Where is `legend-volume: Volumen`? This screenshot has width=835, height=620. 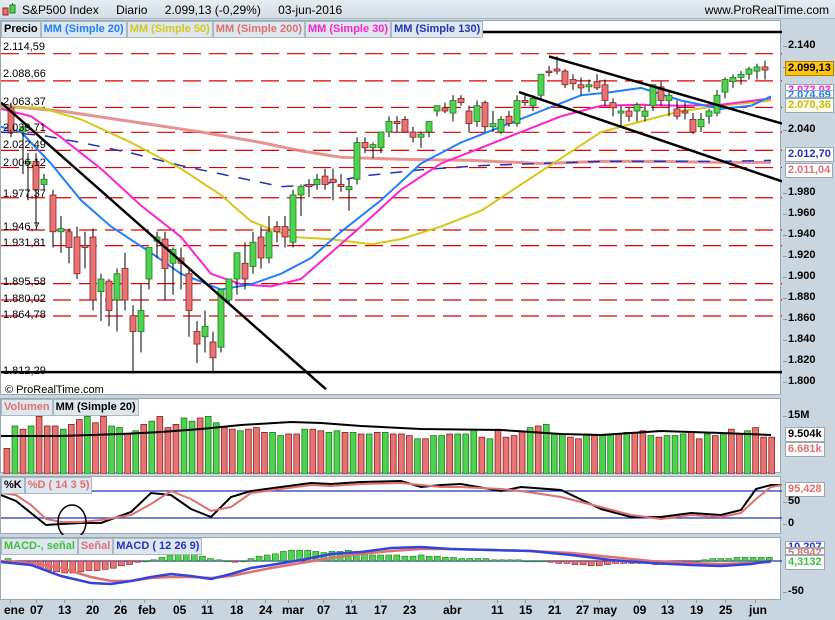
legend-volume: Volumen is located at coordinates (27, 407).